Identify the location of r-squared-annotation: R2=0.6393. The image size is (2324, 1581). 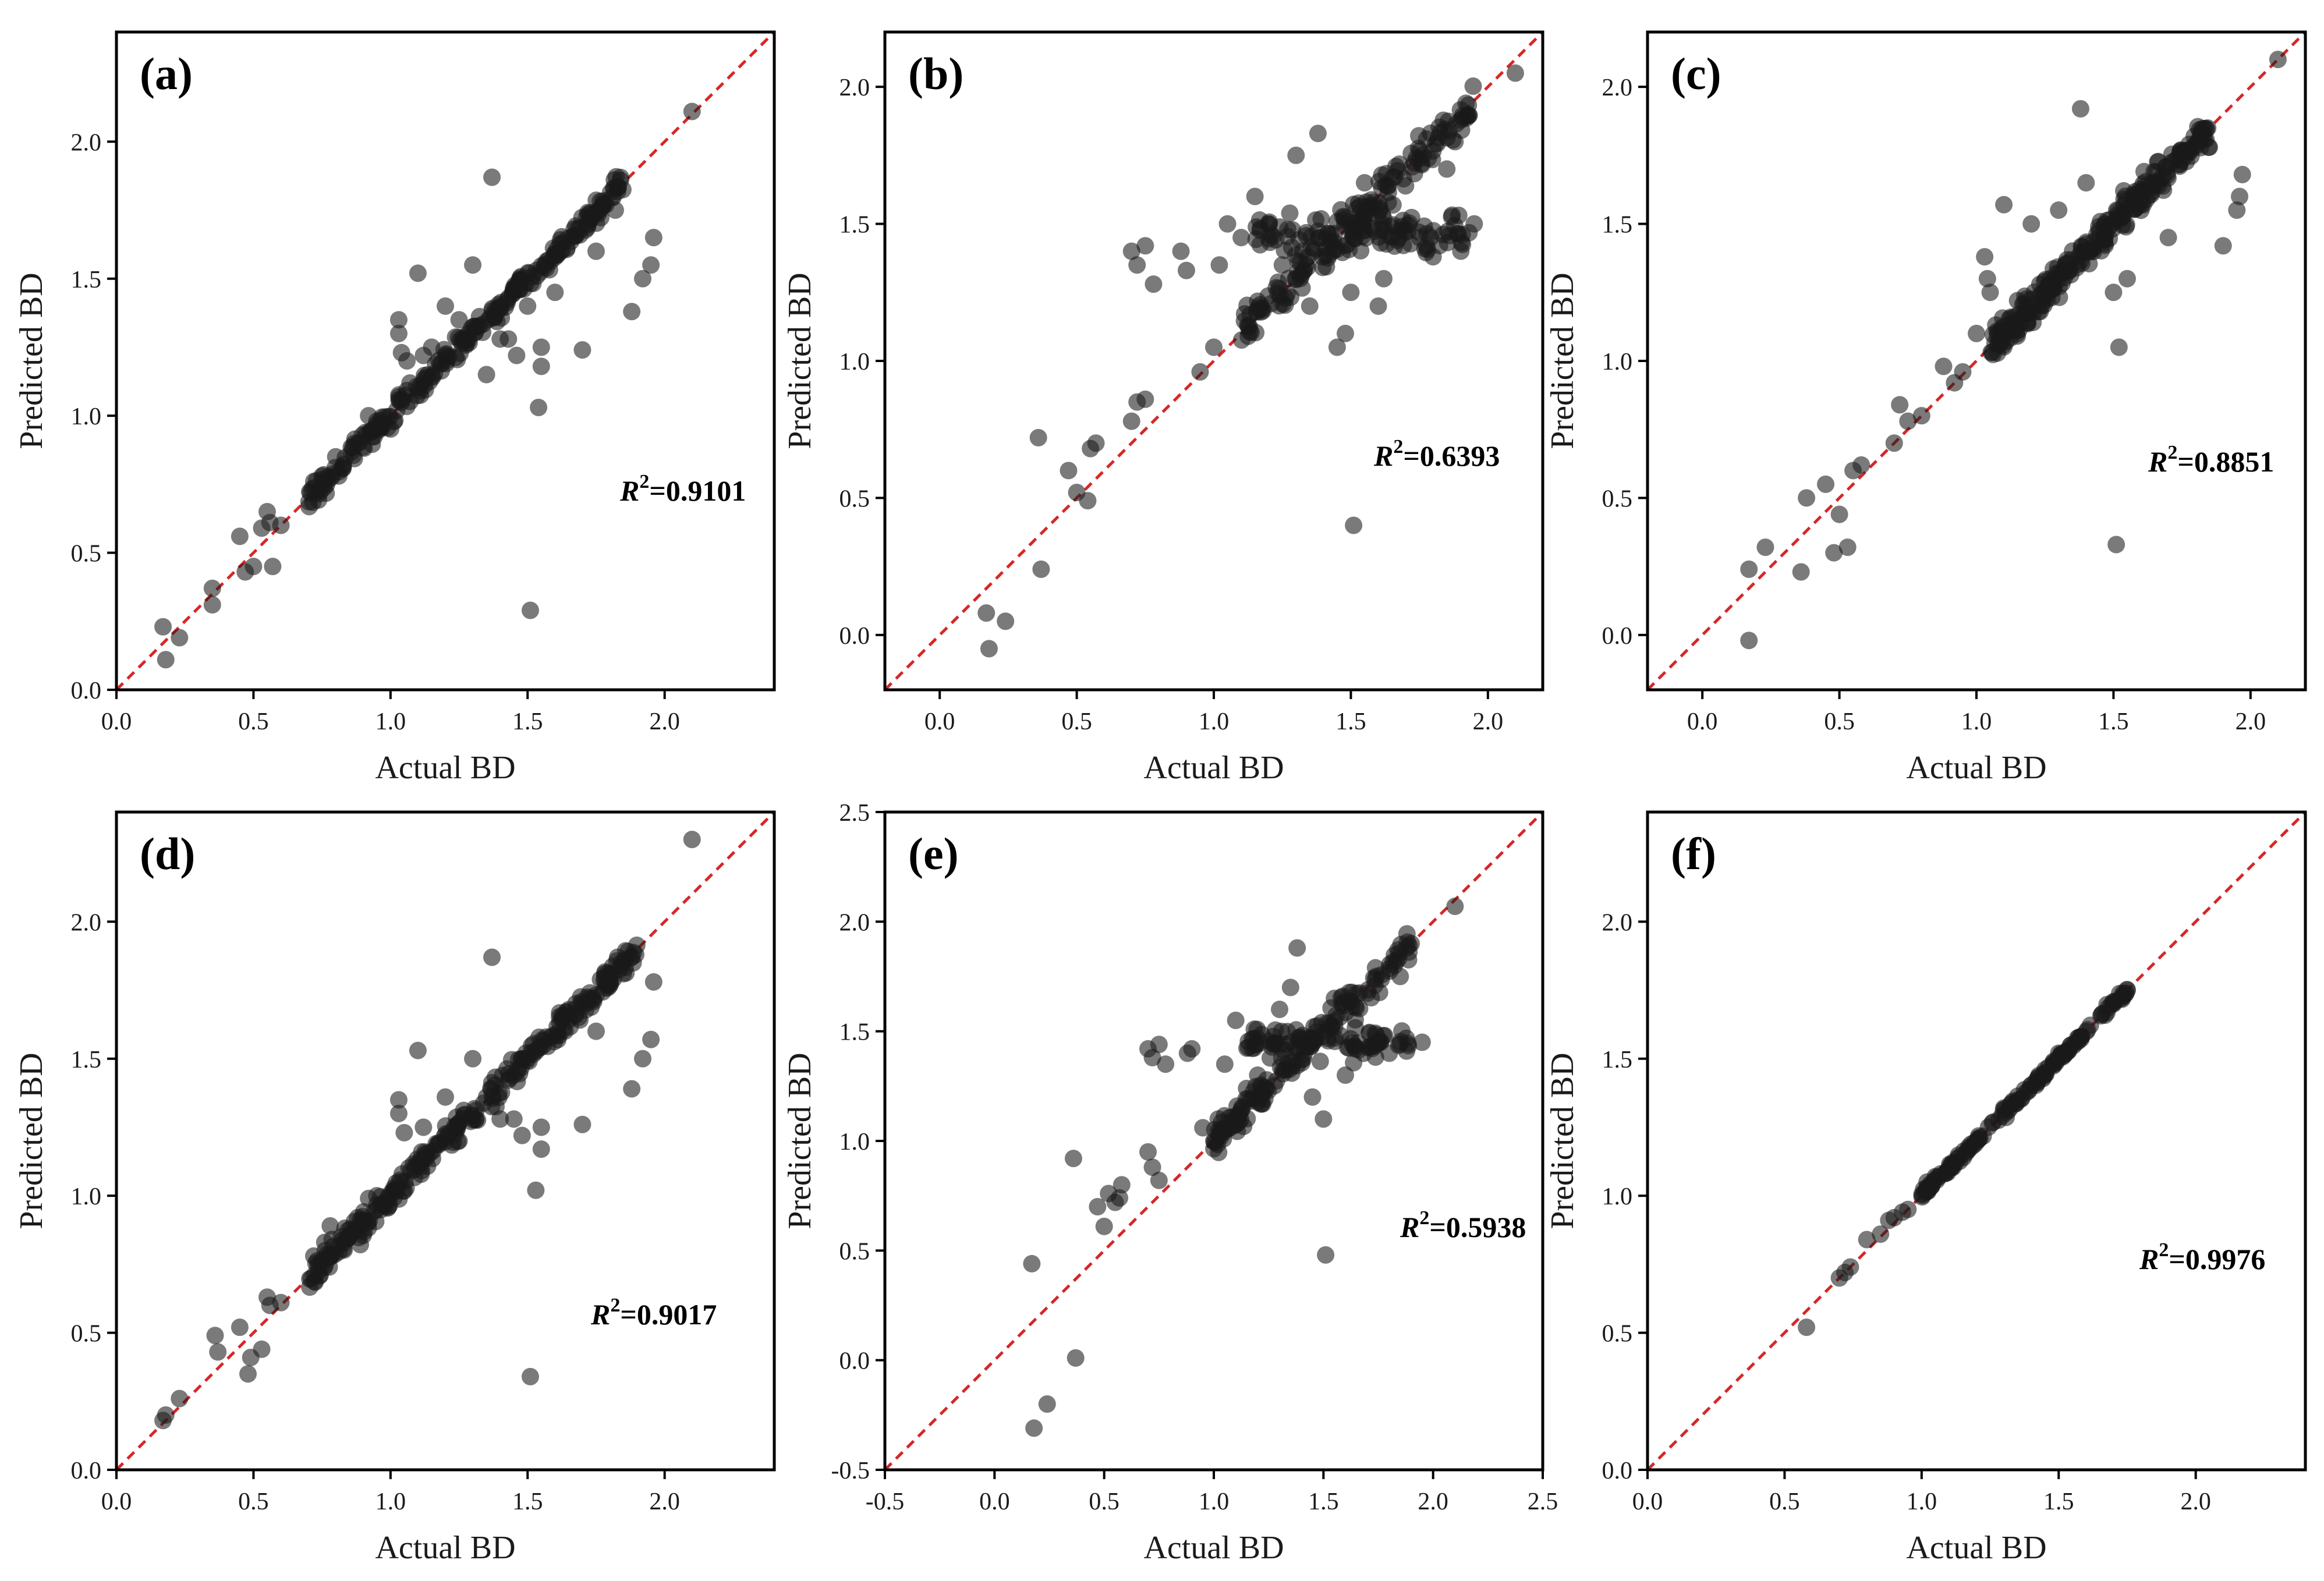
(1436, 454).